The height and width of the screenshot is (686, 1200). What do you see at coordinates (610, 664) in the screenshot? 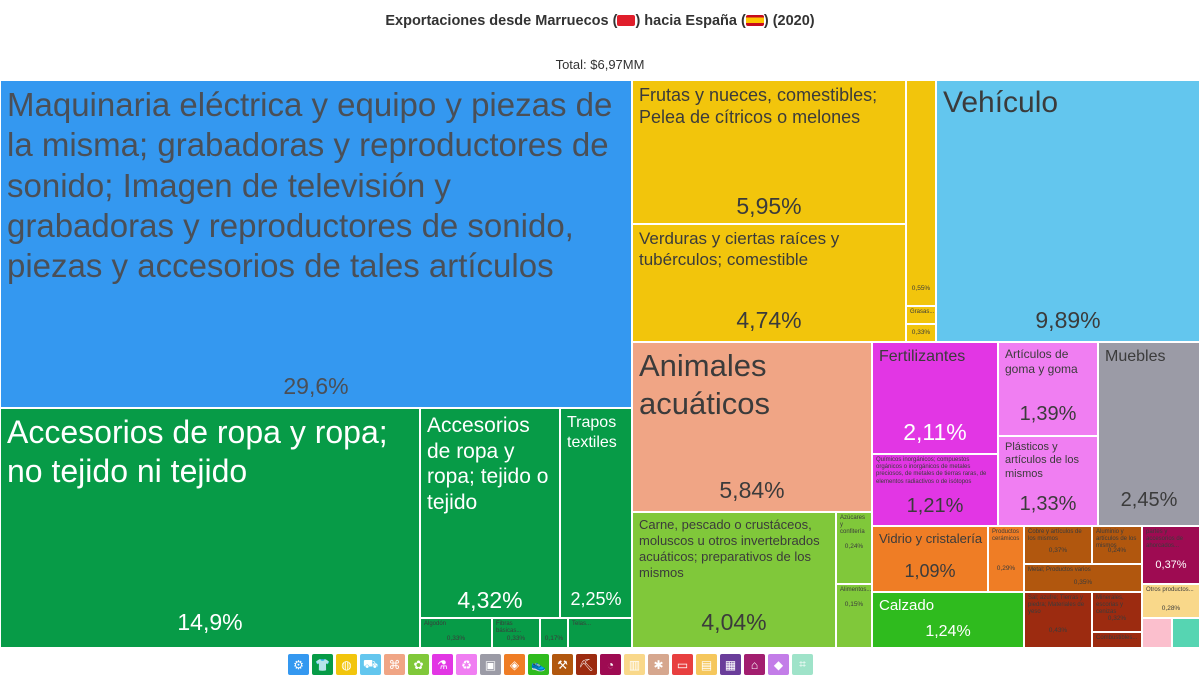
I see `instruments-icon: ◔` at bounding box center [610, 664].